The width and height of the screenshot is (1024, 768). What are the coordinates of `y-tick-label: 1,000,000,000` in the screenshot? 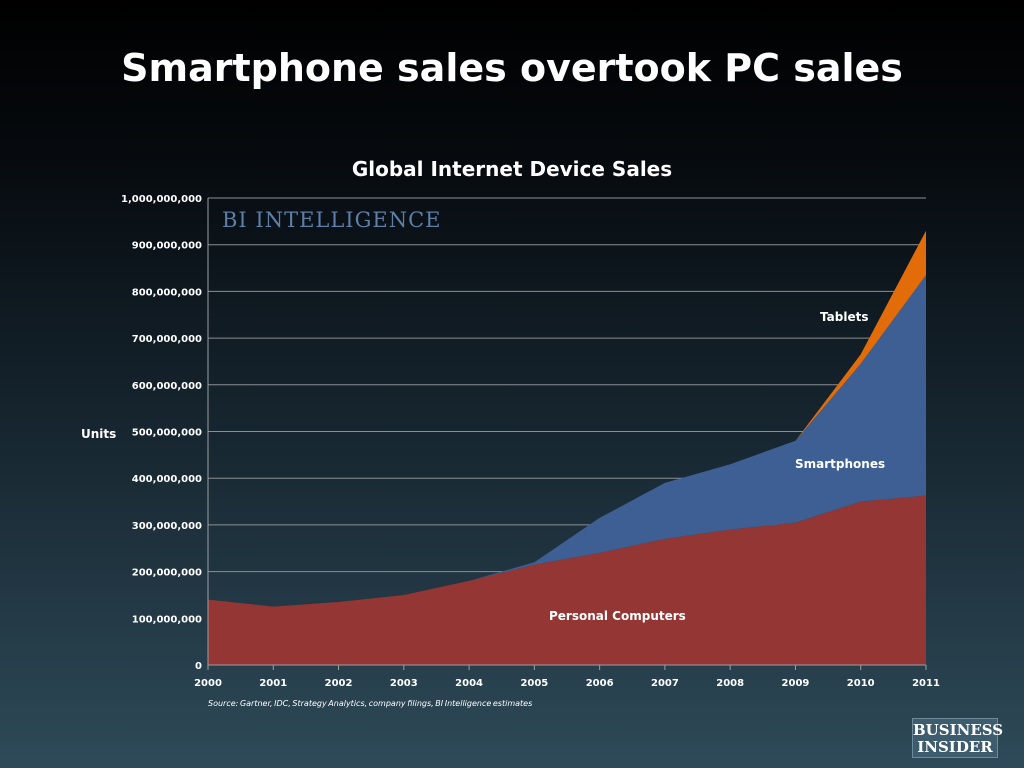 It's located at (161, 199).